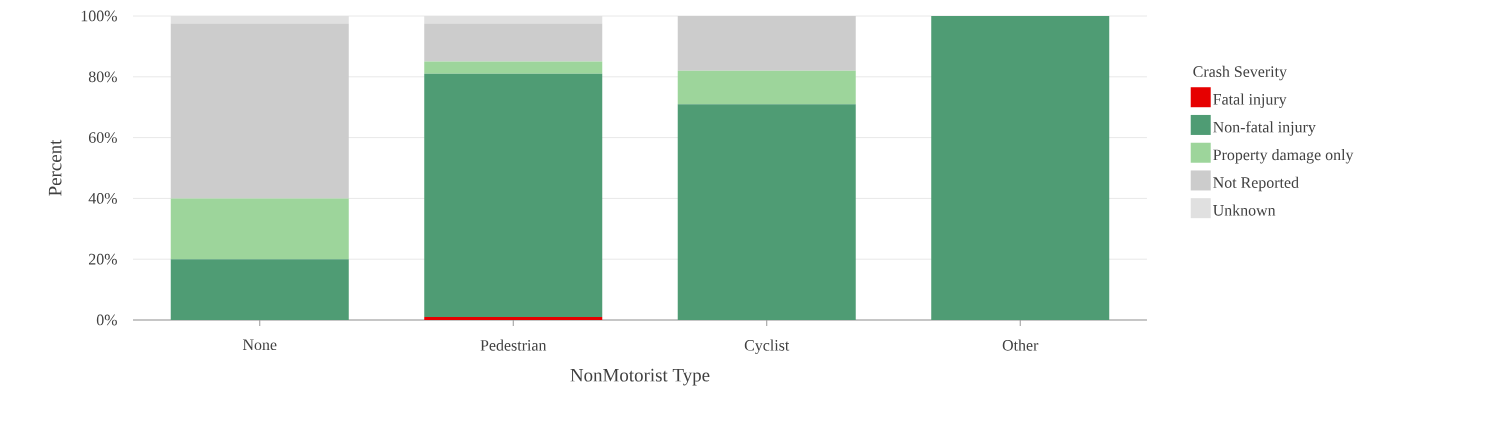  What do you see at coordinates (106, 320) in the screenshot?
I see `y-tick-label: 0%` at bounding box center [106, 320].